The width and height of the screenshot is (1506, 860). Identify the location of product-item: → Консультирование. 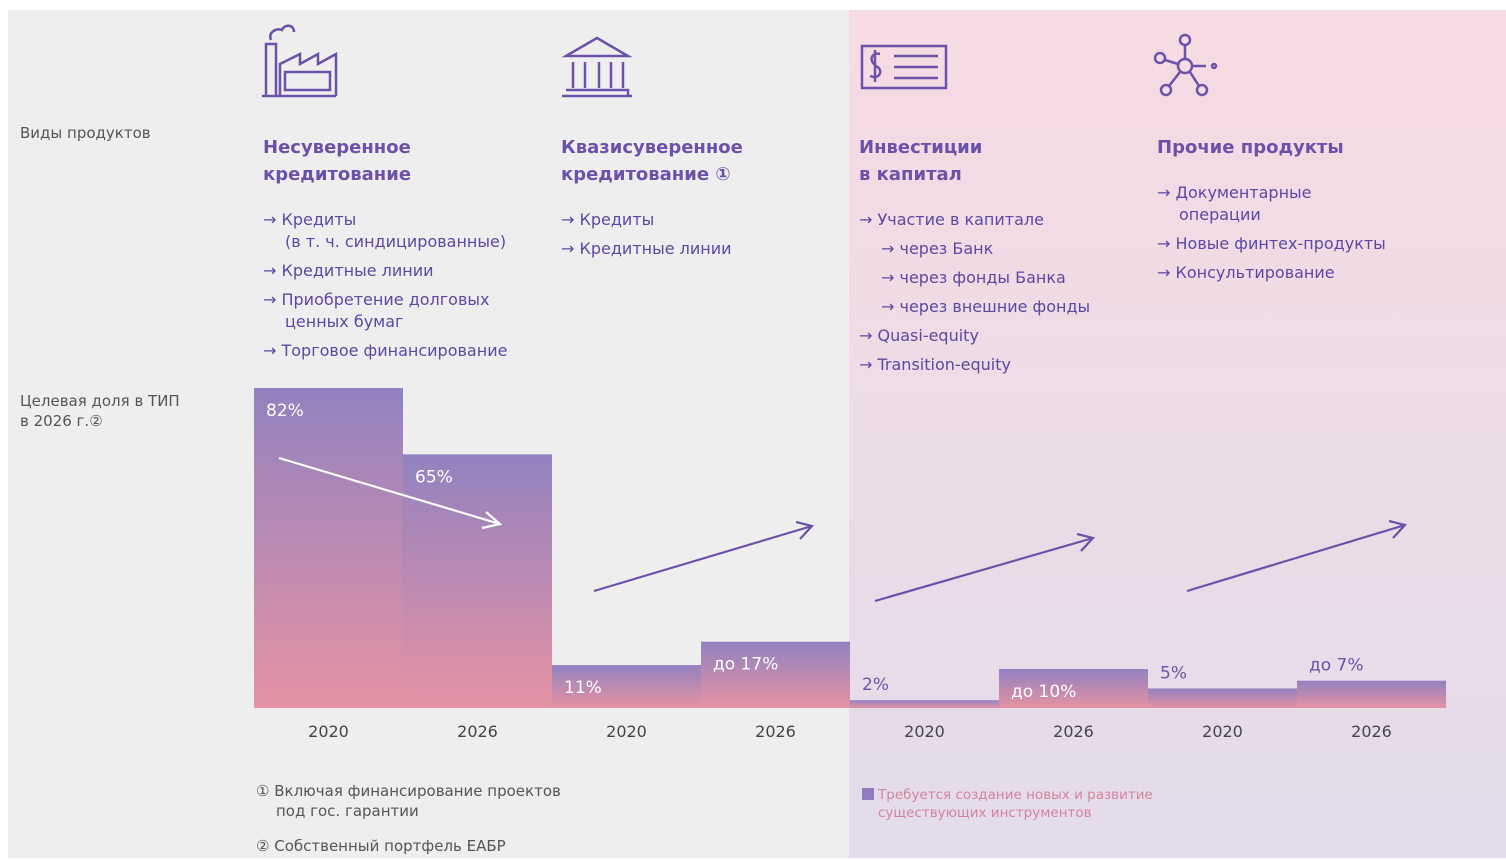
(1246, 272).